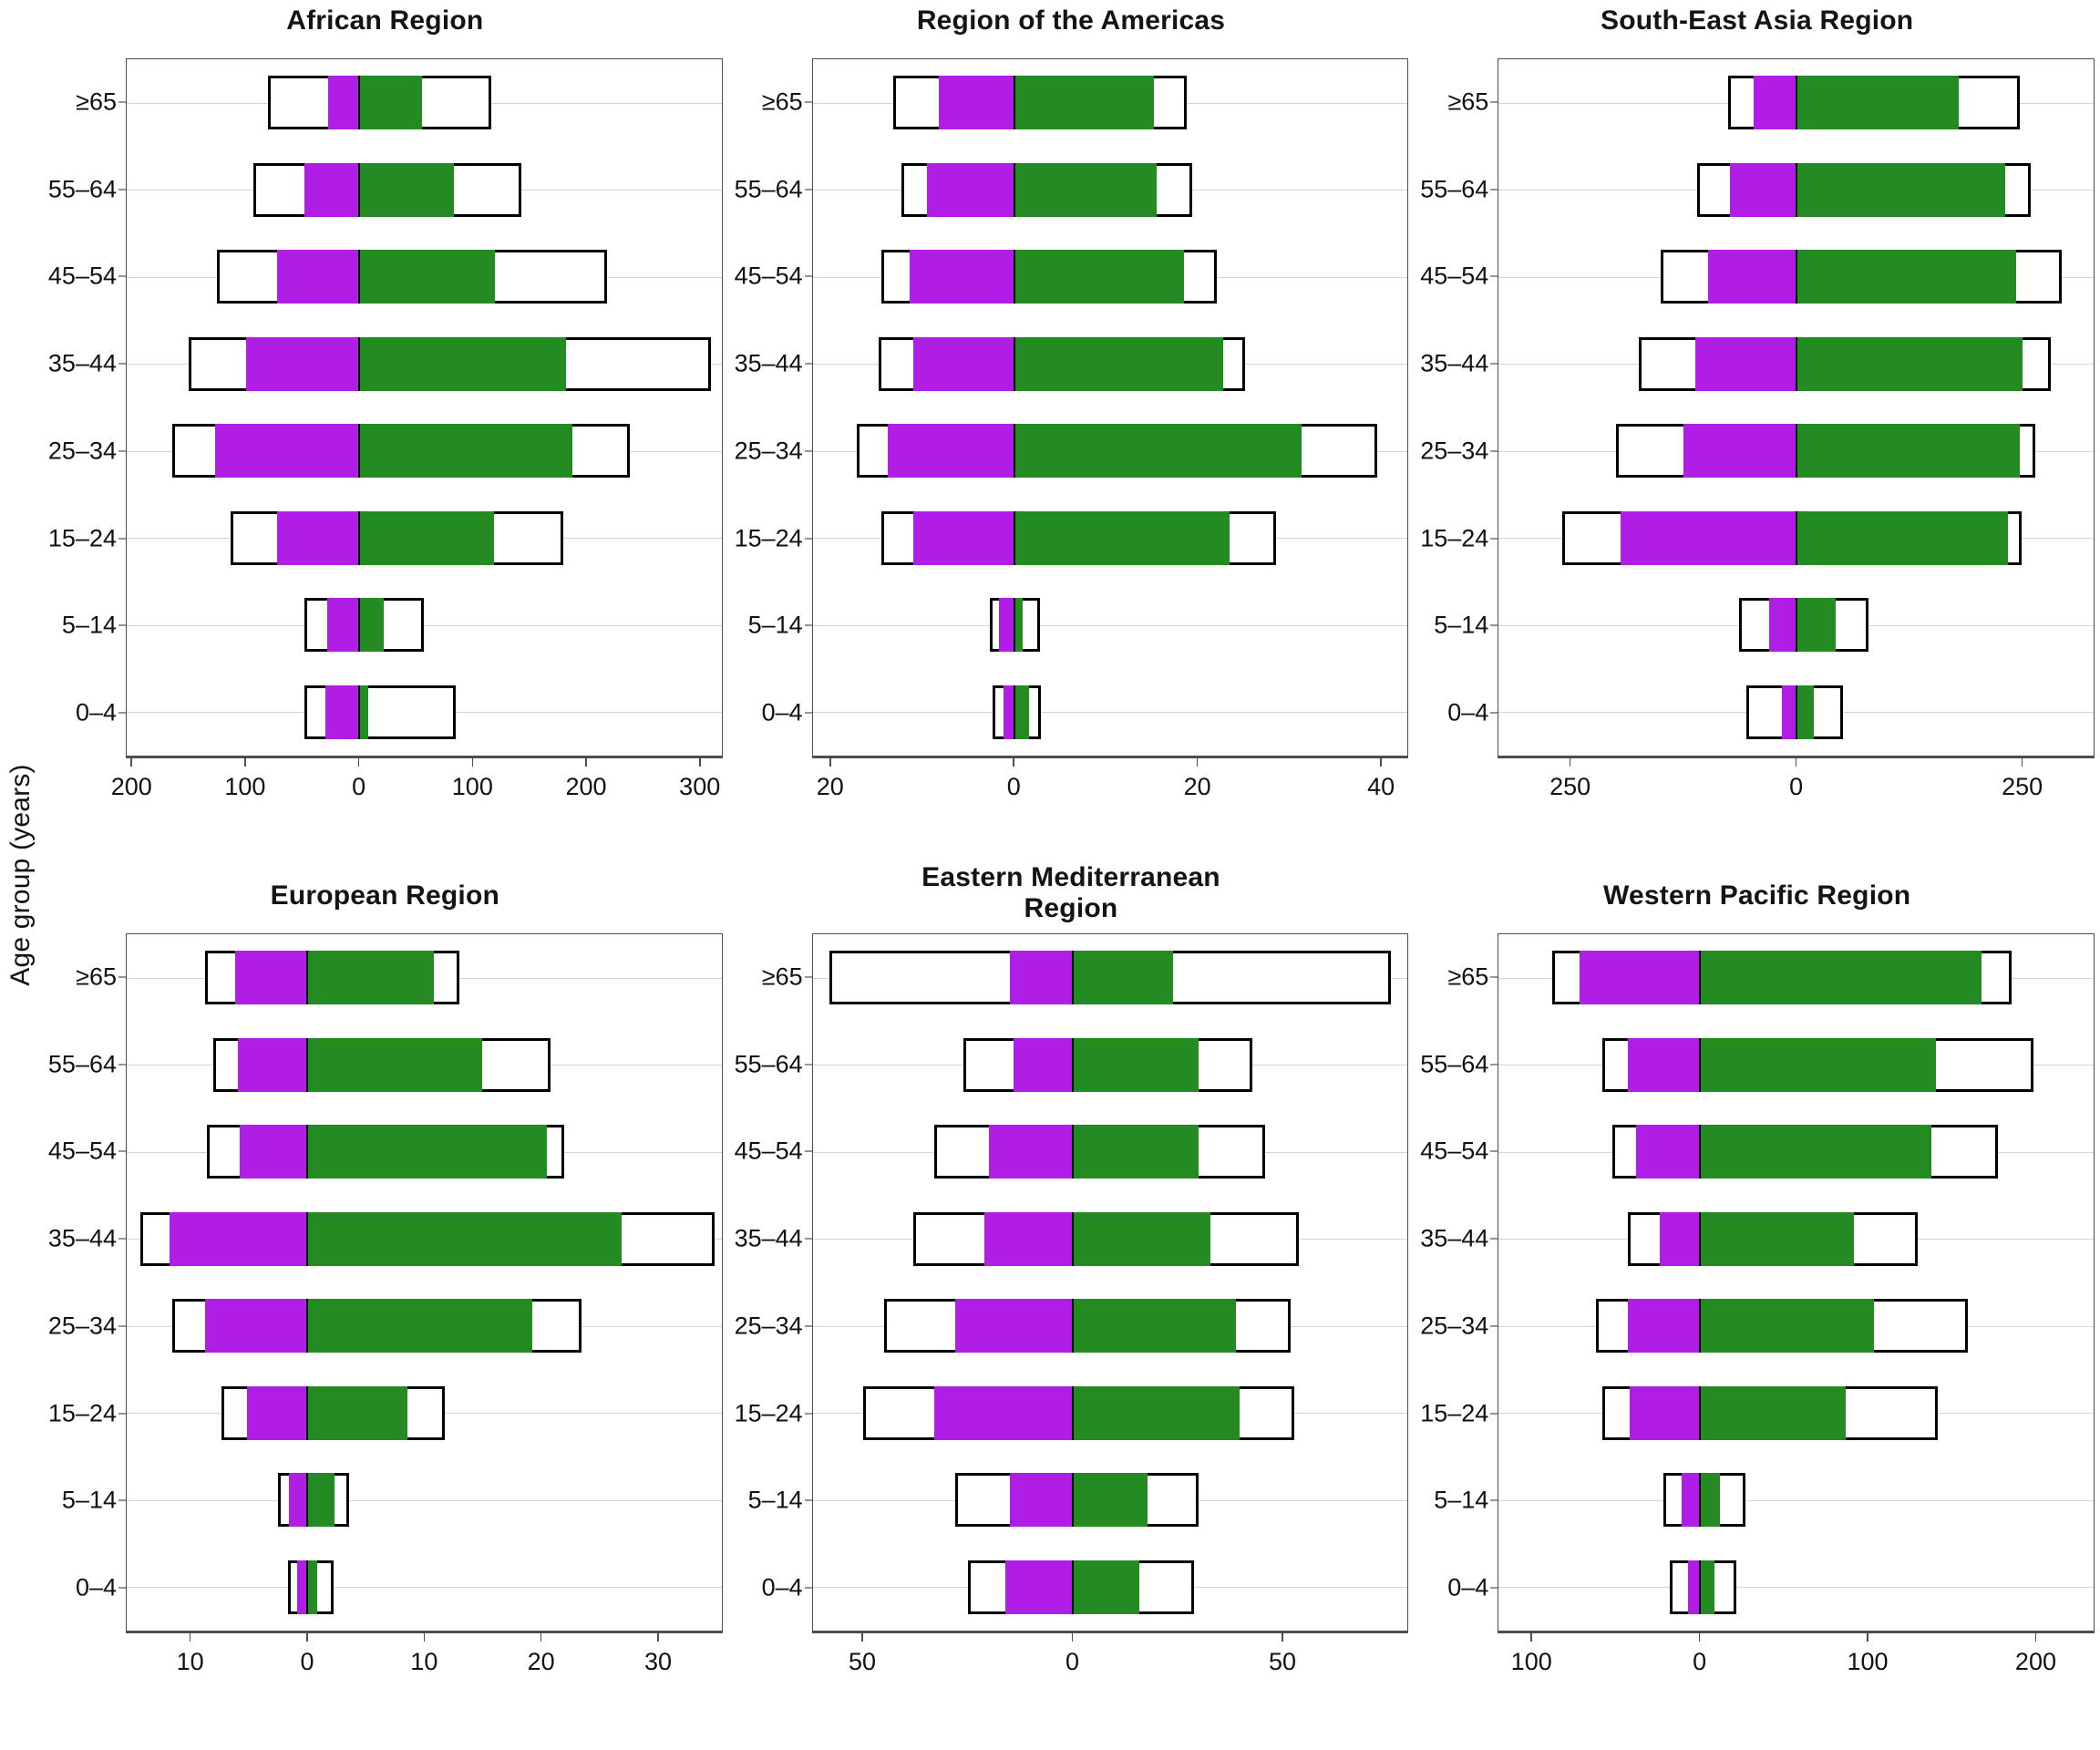 Image resolution: width=2100 pixels, height=1750 pixels. Describe the element at coordinates (2022, 787) in the screenshot. I see `x-tick-label: 250` at that location.